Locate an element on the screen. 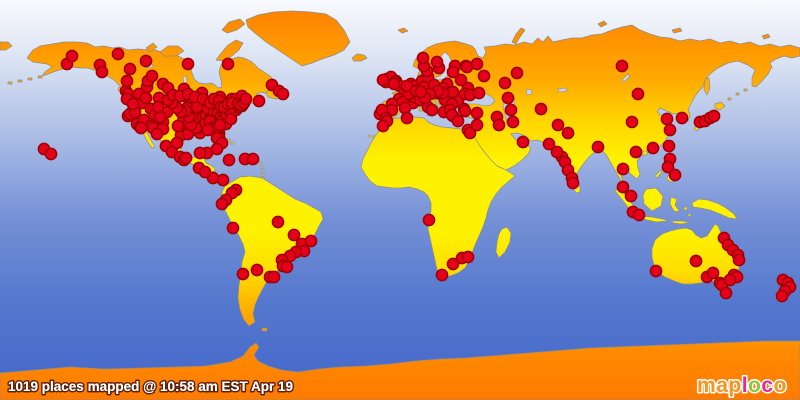  logo-letter-a: a is located at coordinates (722, 386).